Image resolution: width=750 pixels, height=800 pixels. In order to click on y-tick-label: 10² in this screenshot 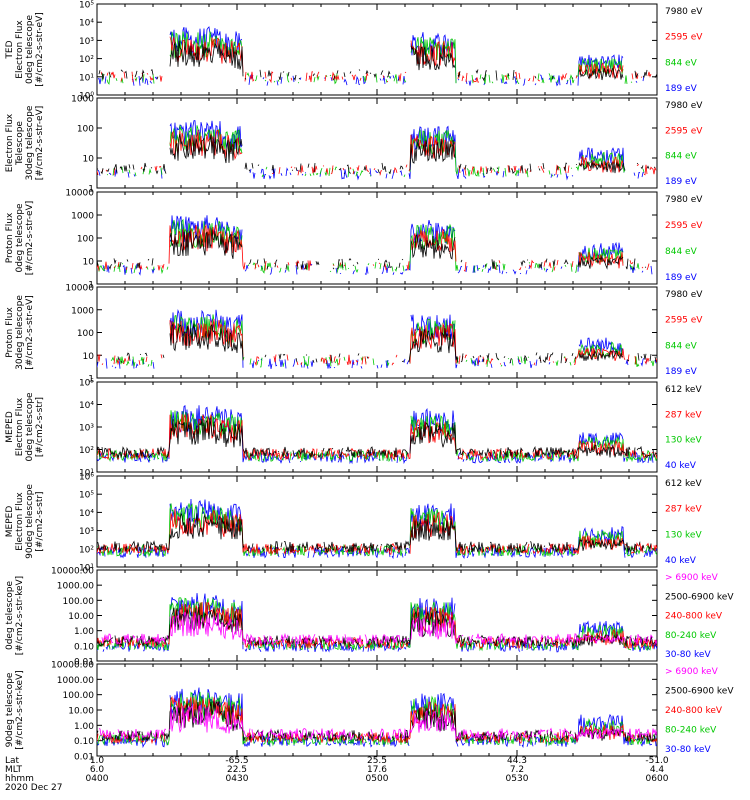, I will do `click(86, 451)`.